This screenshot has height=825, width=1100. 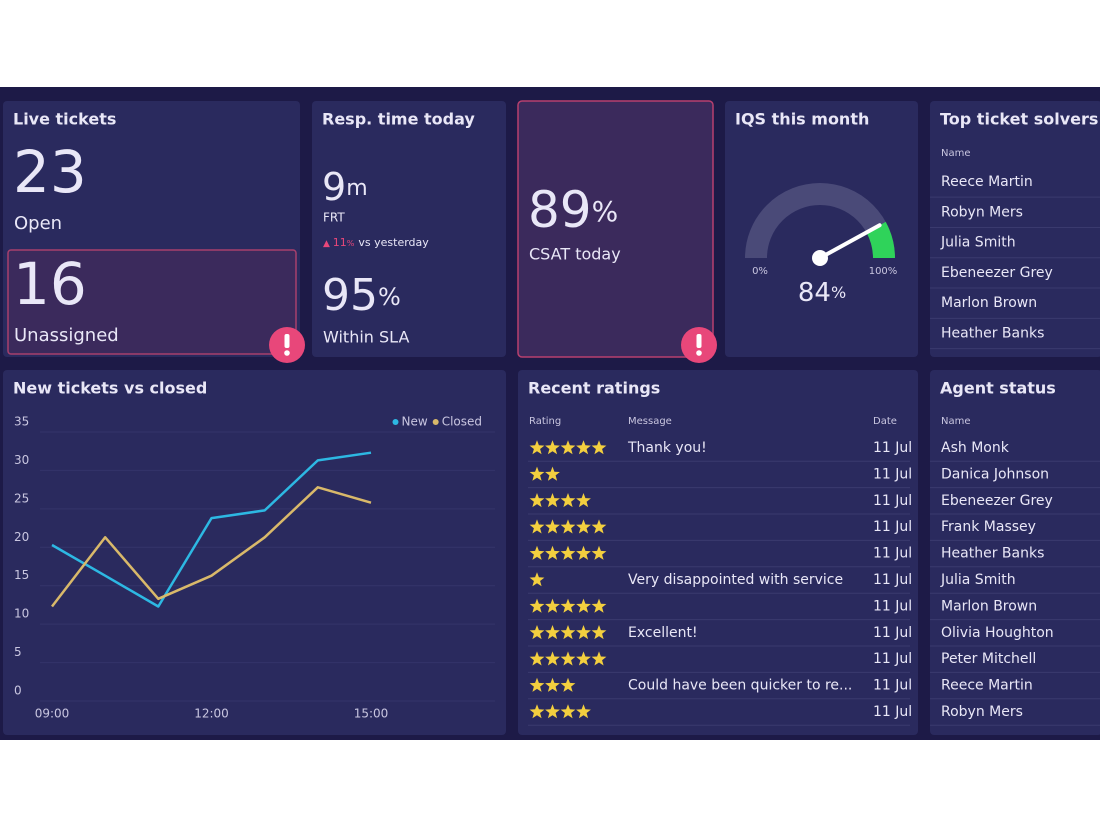 I want to click on change-arrow: ▲, so click(x=328, y=244).